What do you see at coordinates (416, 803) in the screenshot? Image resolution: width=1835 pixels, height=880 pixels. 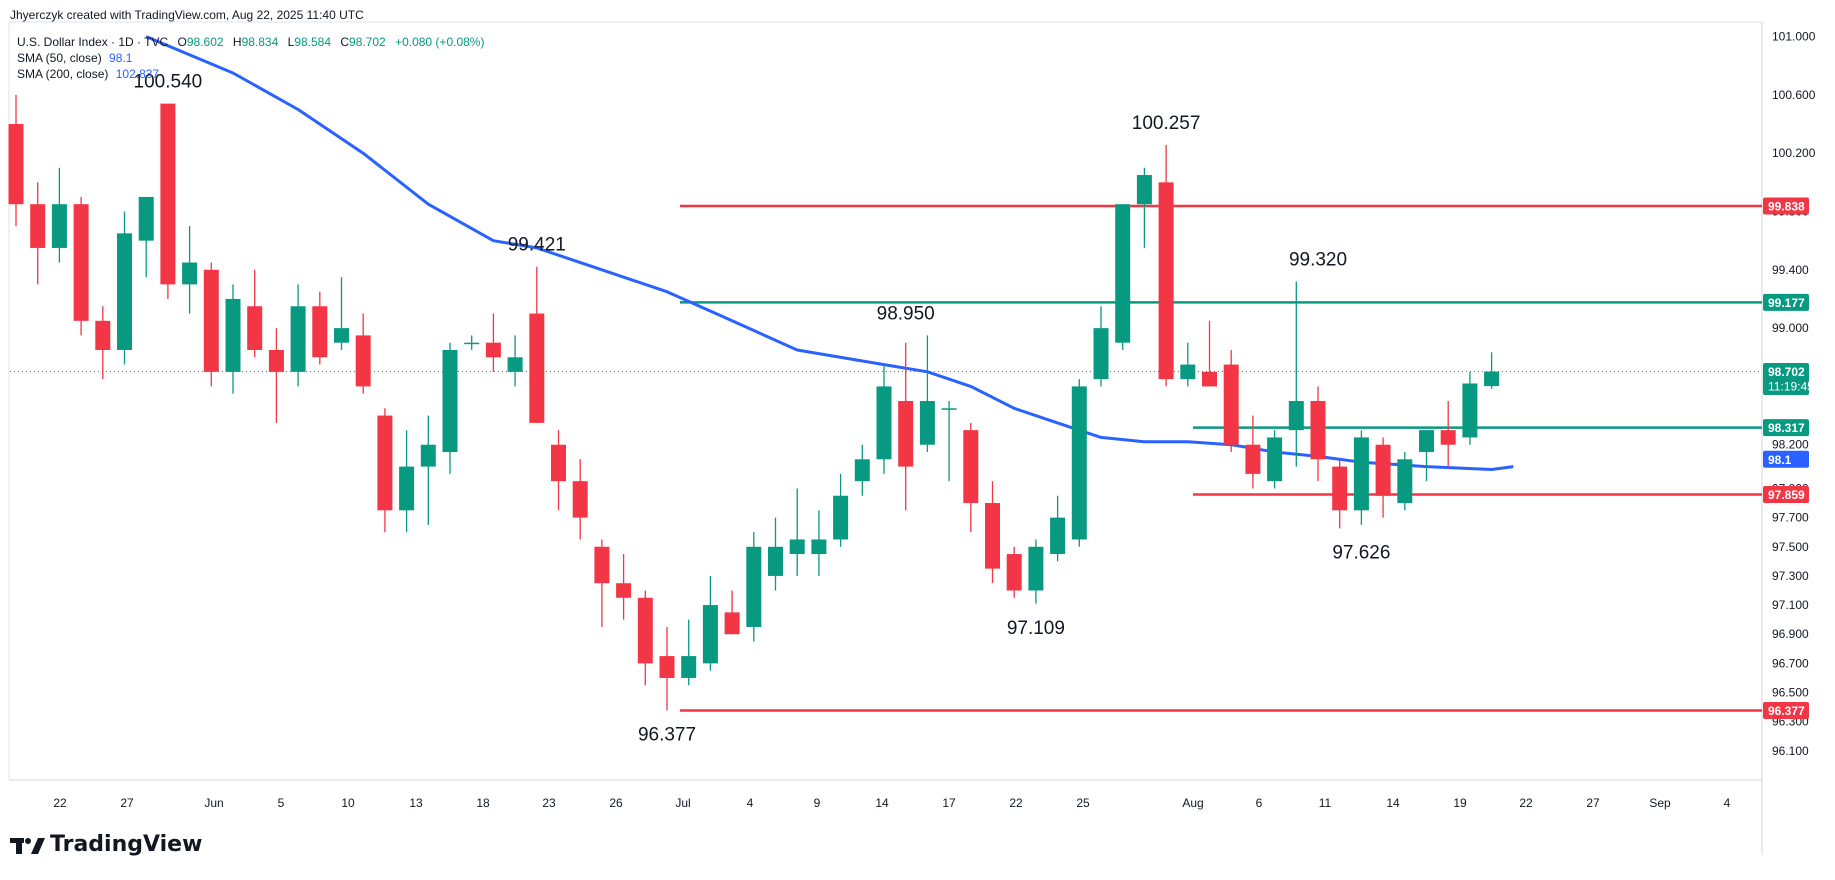 I see `x-tick-label: 13` at bounding box center [416, 803].